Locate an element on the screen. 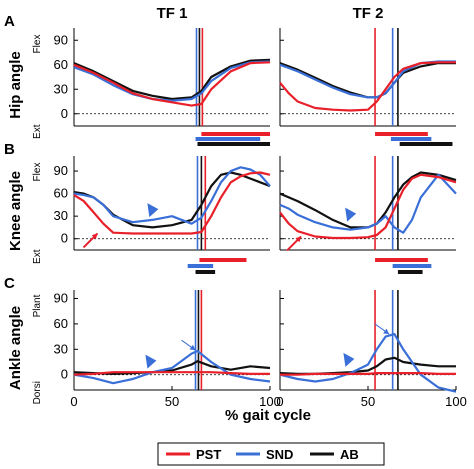  panel-a-1: 0 30 60 90 is located at coordinates (162, 87).